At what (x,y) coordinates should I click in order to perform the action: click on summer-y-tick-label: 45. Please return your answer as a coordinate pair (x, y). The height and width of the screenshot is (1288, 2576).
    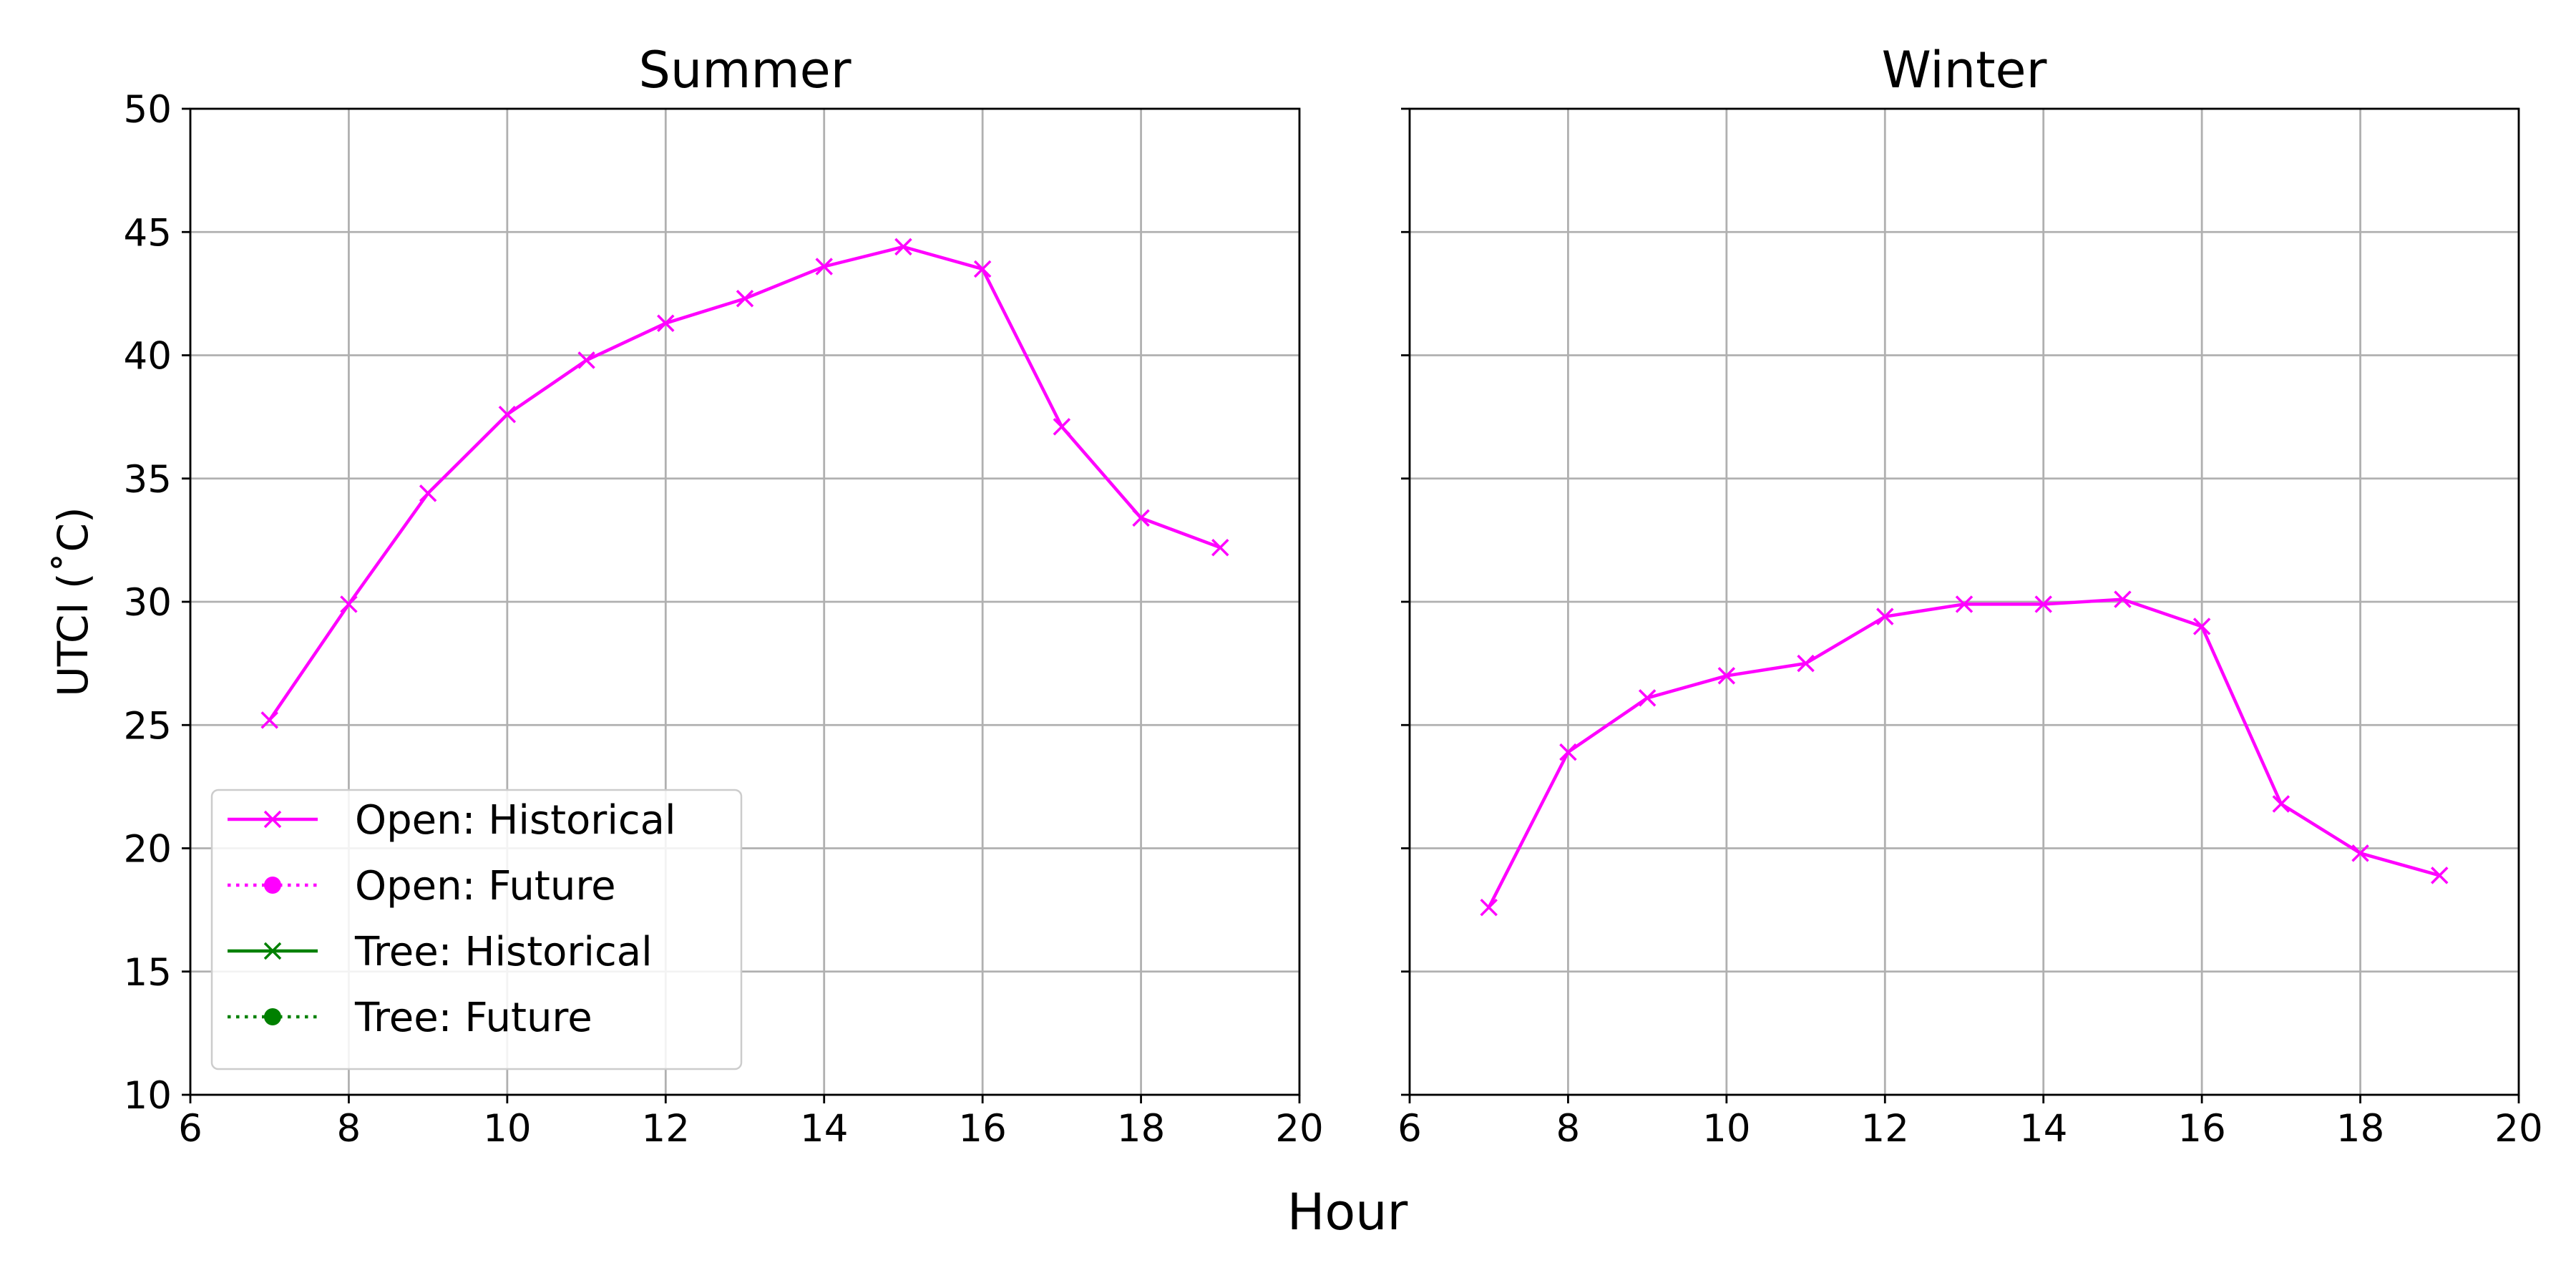
    Looking at the image, I should click on (148, 233).